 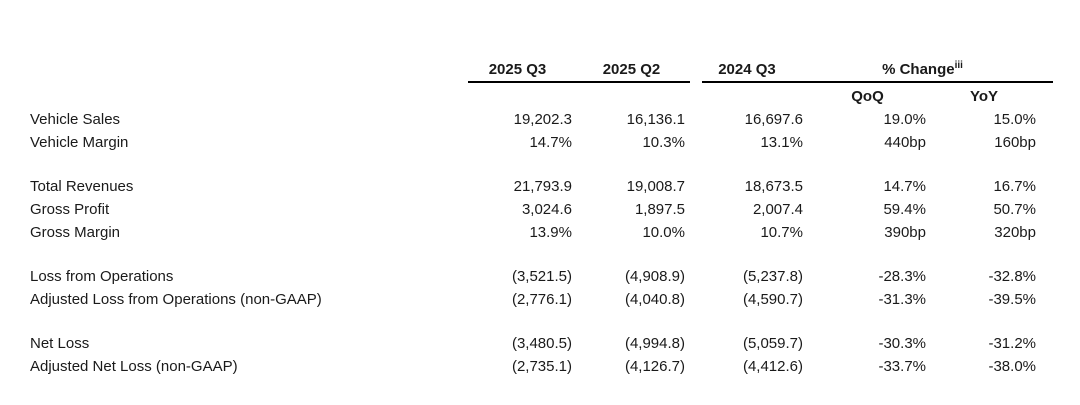 What do you see at coordinates (70, 209) in the screenshot?
I see `row-label: Gross Profit` at bounding box center [70, 209].